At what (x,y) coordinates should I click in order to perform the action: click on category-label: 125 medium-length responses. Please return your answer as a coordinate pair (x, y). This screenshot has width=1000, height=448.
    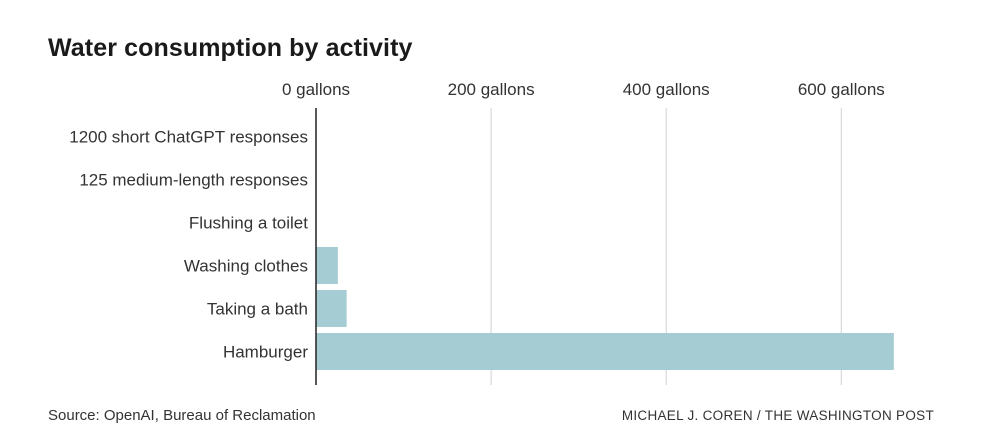
    Looking at the image, I should click on (193, 180).